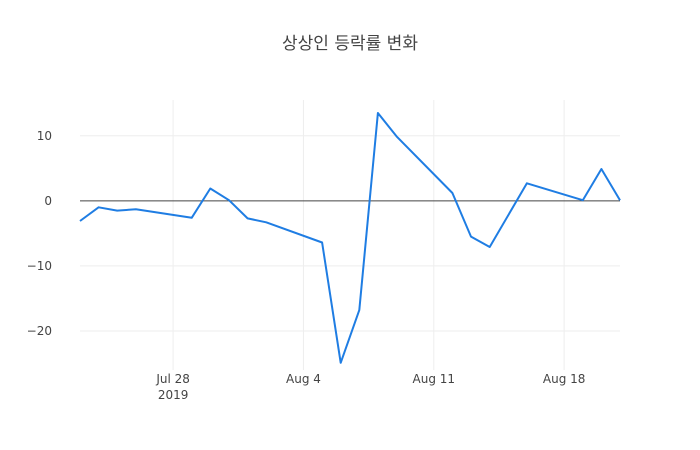  Describe the element at coordinates (173, 395) in the screenshot. I see `x-tick-sublabel: 2019` at that location.